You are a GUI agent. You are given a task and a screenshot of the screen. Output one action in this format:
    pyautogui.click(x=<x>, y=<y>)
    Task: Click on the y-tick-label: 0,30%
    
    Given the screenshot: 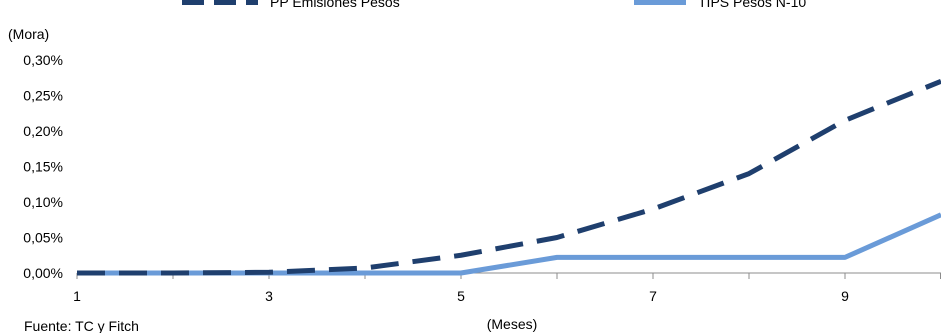 What is the action you would take?
    pyautogui.click(x=43, y=60)
    